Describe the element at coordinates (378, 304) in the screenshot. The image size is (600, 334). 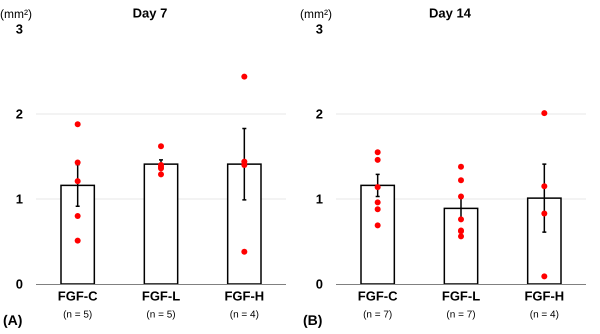
I see `x-tick-label: FGF-C (n = 7)` at that location.